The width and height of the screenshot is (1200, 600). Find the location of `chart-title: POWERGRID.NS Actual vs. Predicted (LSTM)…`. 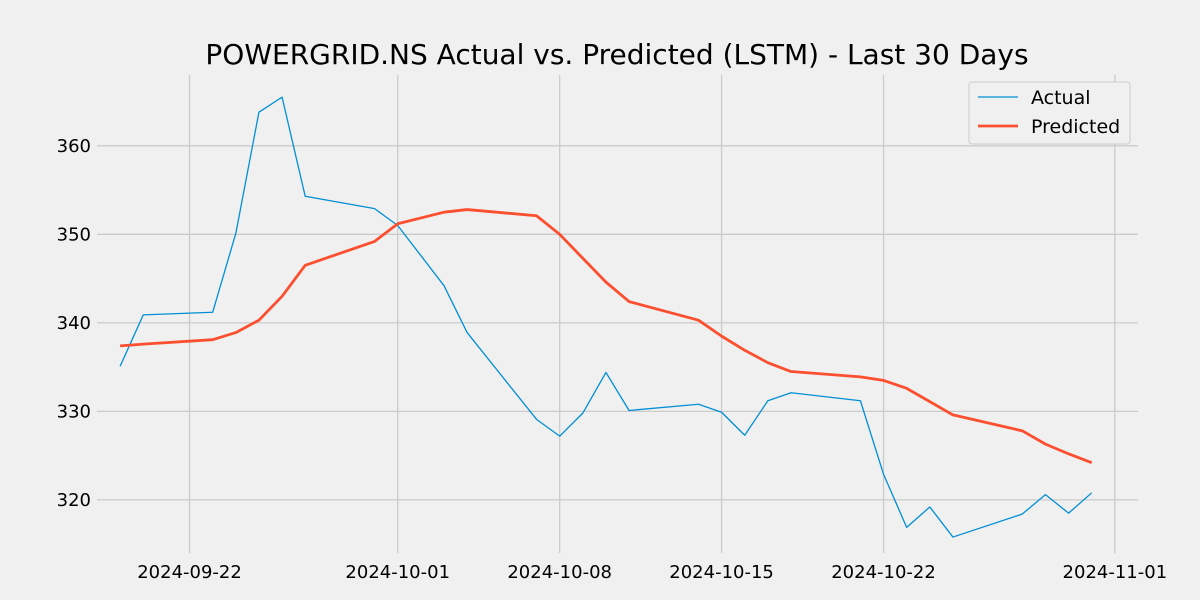

chart-title: POWERGRID.NS Actual vs. Predicted (LSTM)… is located at coordinates (616, 54).